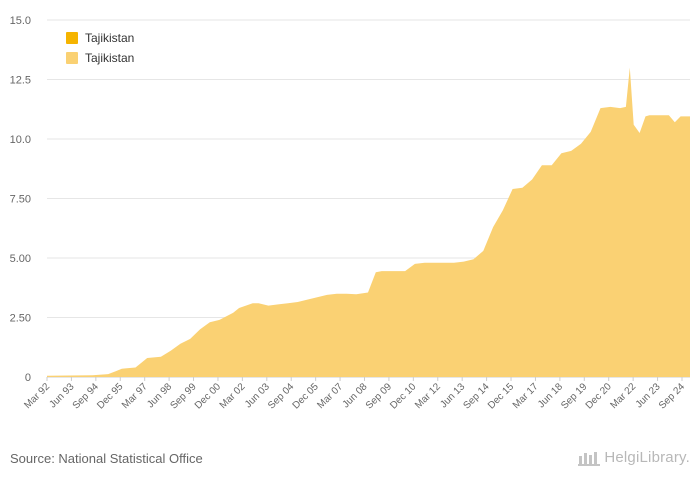  Describe the element at coordinates (623, 396) in the screenshot. I see `x-tick-label: Mar 22` at that location.